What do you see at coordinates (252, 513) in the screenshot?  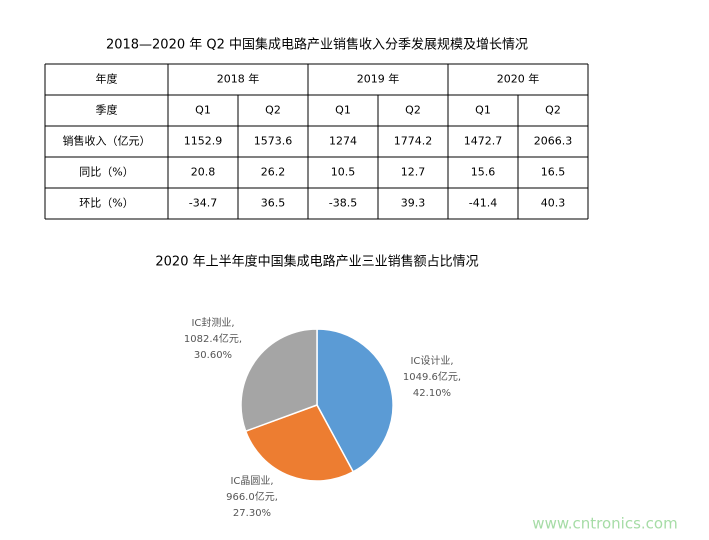 I see `slice-percent: 27.30%` at bounding box center [252, 513].